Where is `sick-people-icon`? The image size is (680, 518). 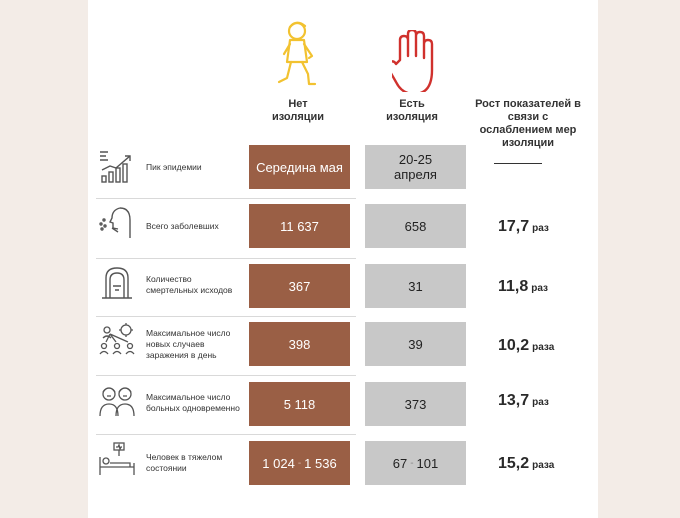 sick-people-icon is located at coordinates (117, 401).